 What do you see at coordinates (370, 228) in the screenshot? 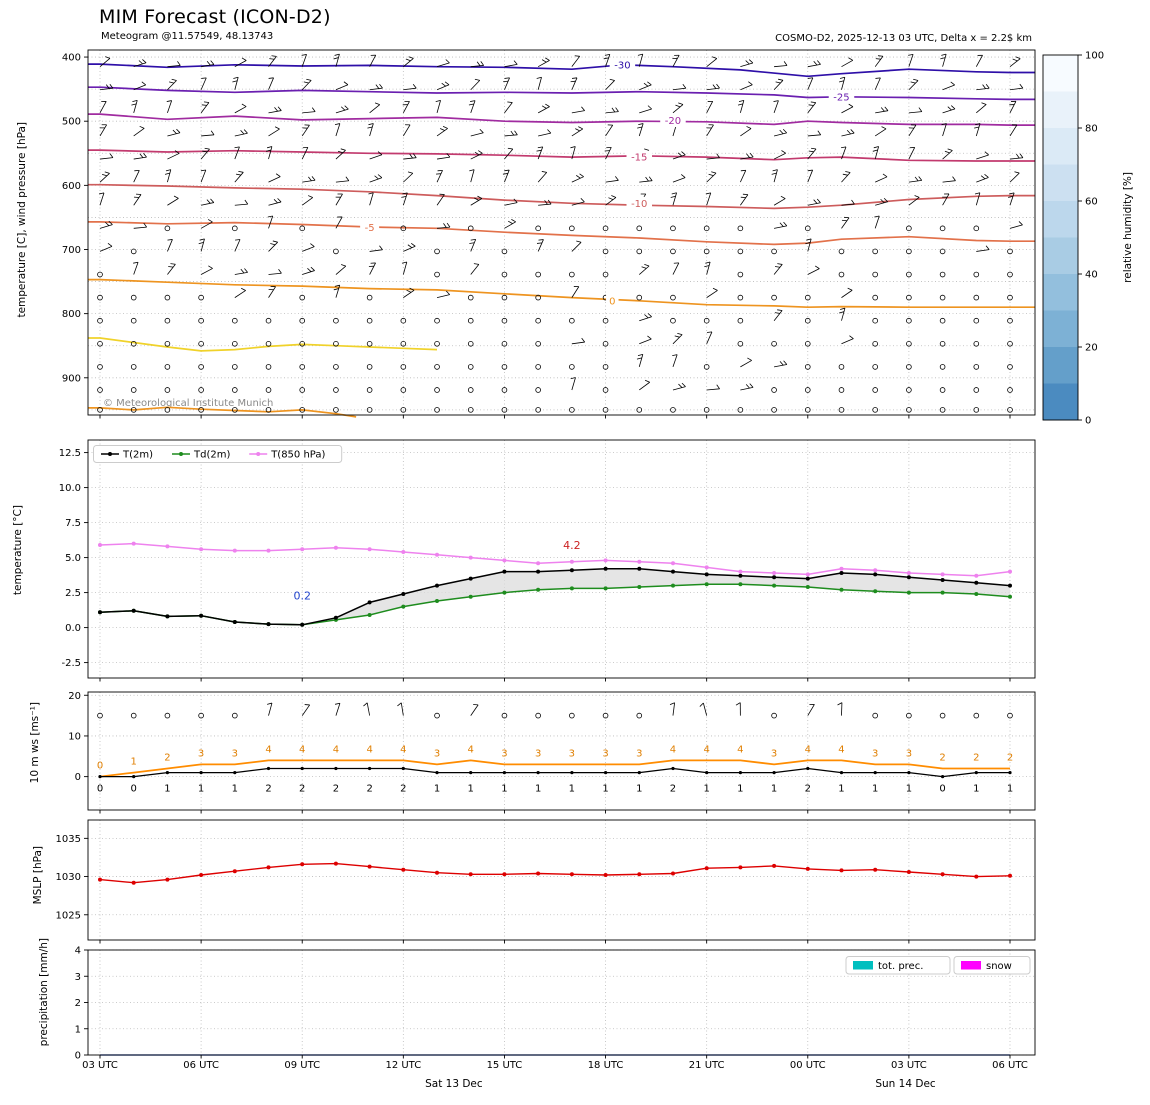
I see `contour-label--5: -5` at bounding box center [370, 228].